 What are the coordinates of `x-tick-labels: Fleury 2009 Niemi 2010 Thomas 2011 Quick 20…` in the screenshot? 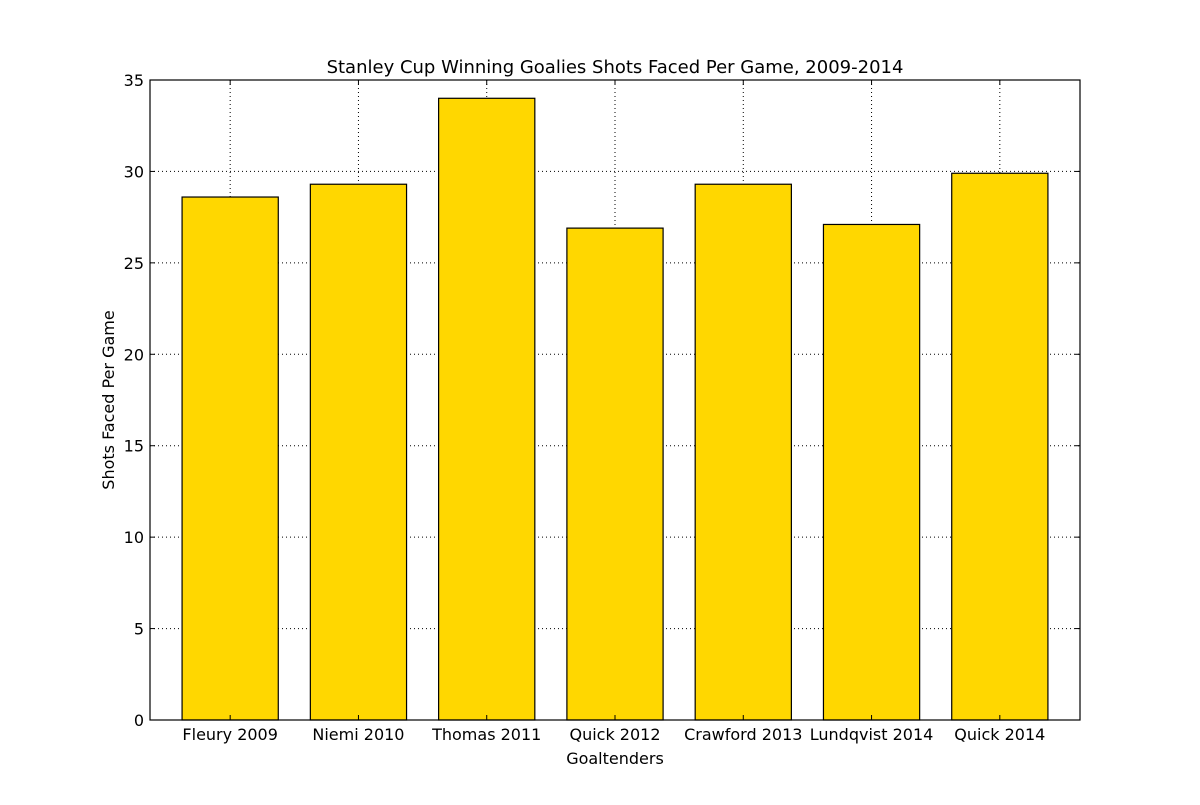 It's located at (613, 734).